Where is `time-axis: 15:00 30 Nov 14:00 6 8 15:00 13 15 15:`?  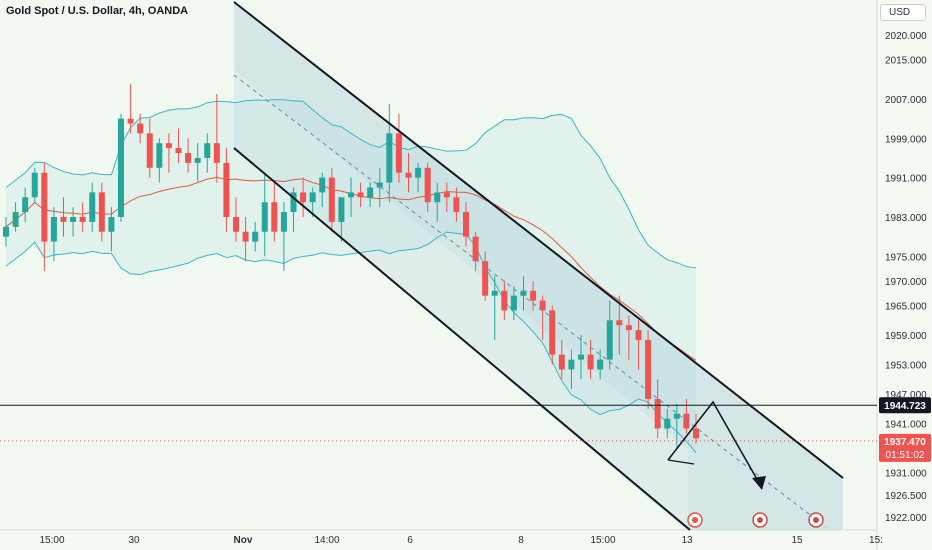
time-axis: 15:00 30 Nov 14:00 6 8 15:00 13 15 15: is located at coordinates (460, 540).